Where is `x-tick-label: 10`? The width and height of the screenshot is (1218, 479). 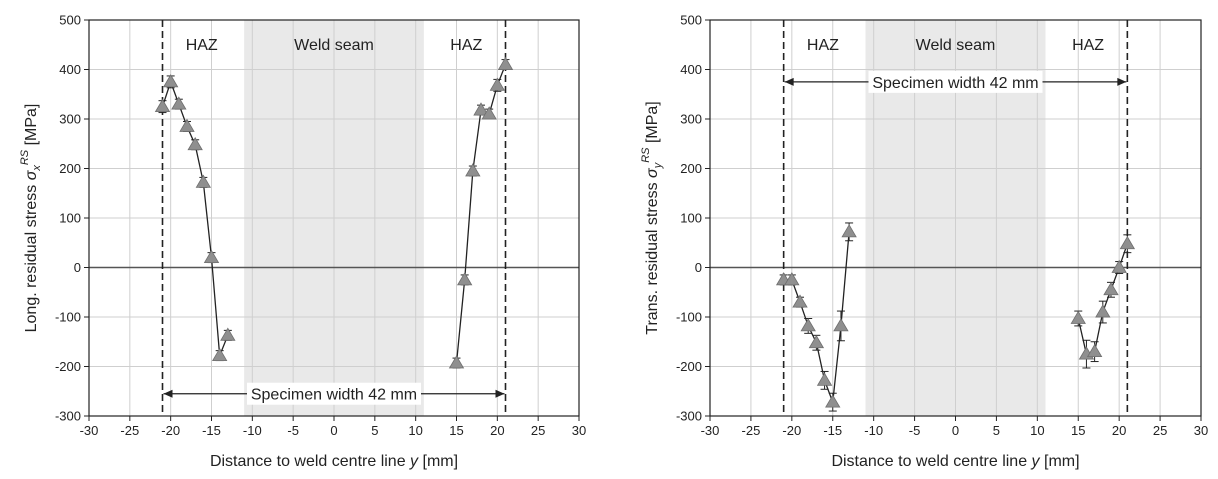
x-tick-label: 10 is located at coordinates (1037, 430).